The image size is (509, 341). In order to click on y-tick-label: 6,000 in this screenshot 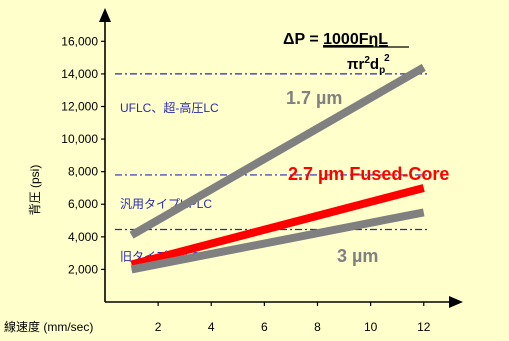, I will do `click(83, 204)`.